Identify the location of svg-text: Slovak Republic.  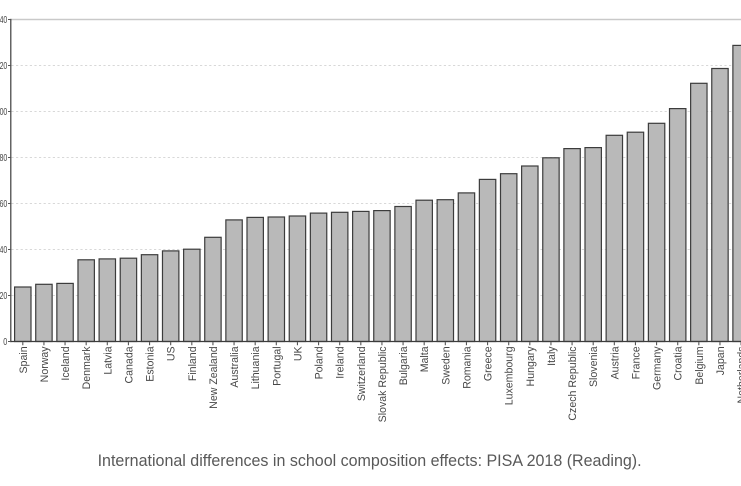
(383, 384).